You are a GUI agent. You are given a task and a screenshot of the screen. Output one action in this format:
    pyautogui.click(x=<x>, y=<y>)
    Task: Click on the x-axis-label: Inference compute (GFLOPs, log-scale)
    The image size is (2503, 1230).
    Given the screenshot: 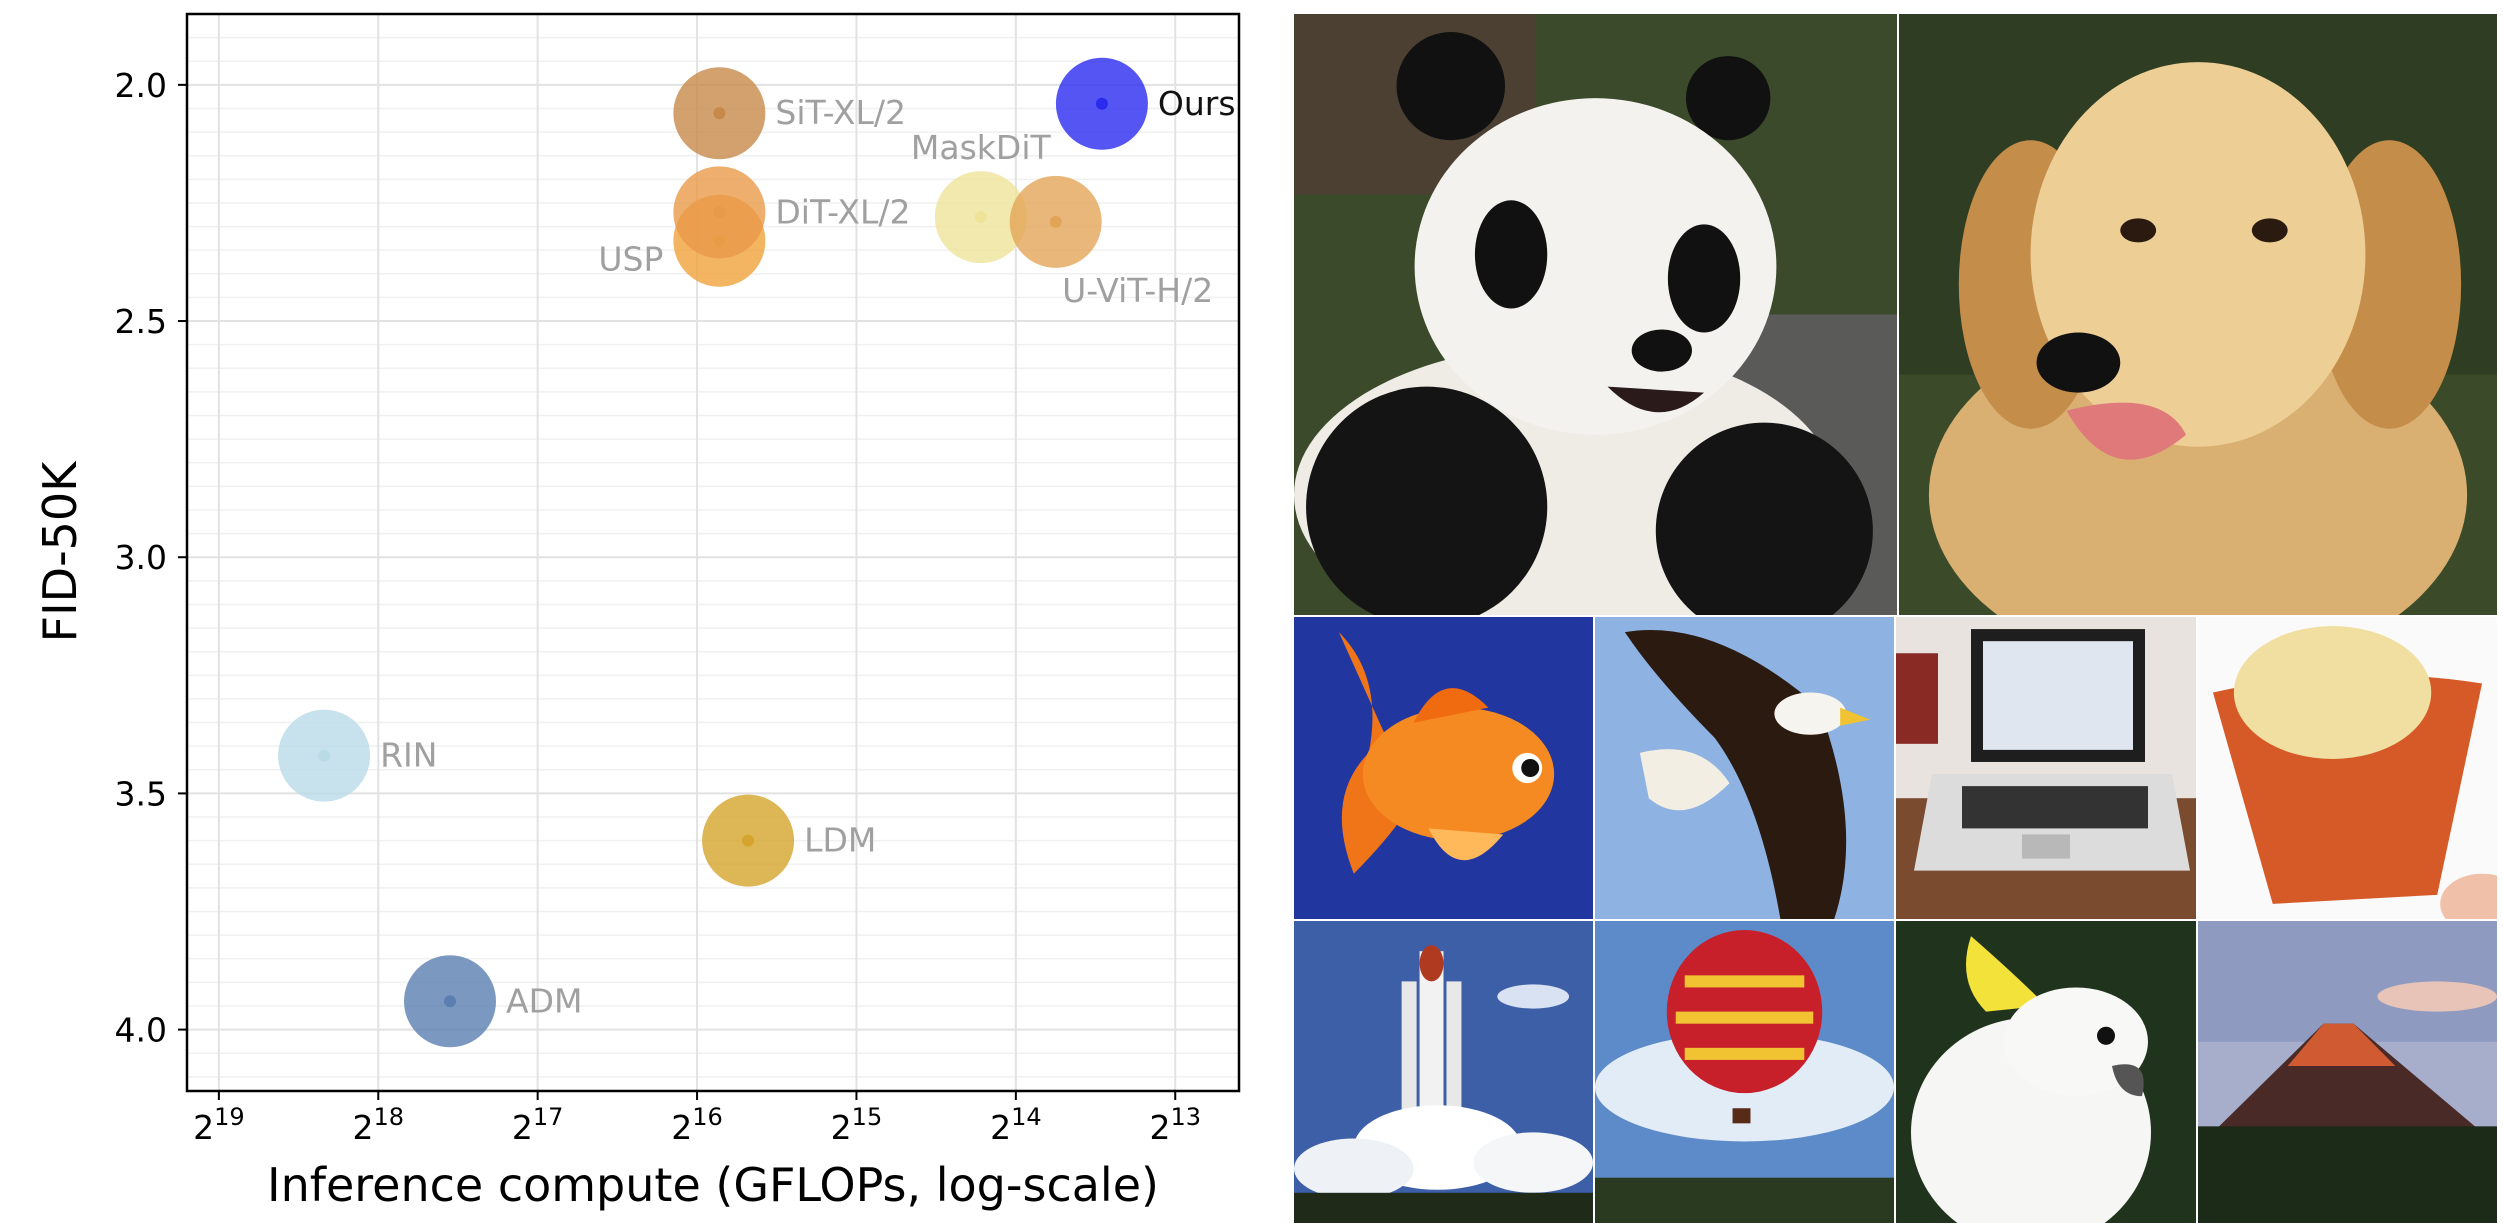 What is the action you would take?
    pyautogui.click(x=713, y=1185)
    